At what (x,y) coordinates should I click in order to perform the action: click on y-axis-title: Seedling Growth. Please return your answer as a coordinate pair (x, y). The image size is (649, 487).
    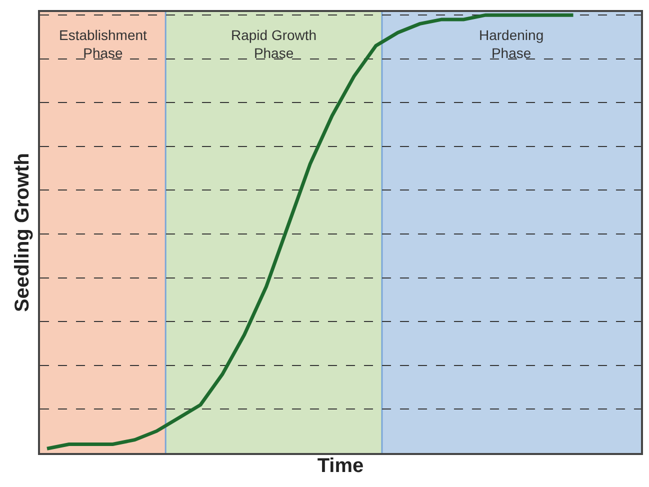
    Looking at the image, I should click on (22, 232).